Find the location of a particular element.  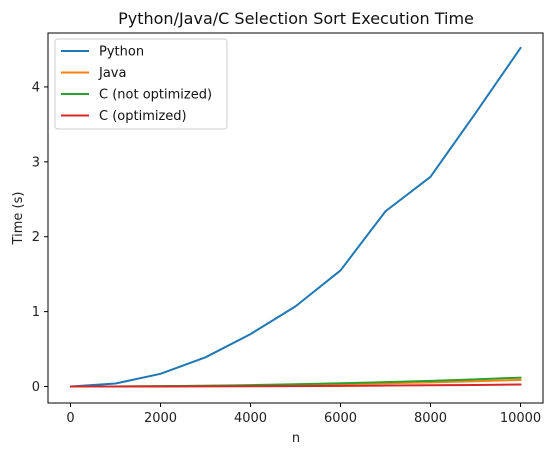

legend: Python Java C (not optimized) C (optimized) is located at coordinates (141, 84).